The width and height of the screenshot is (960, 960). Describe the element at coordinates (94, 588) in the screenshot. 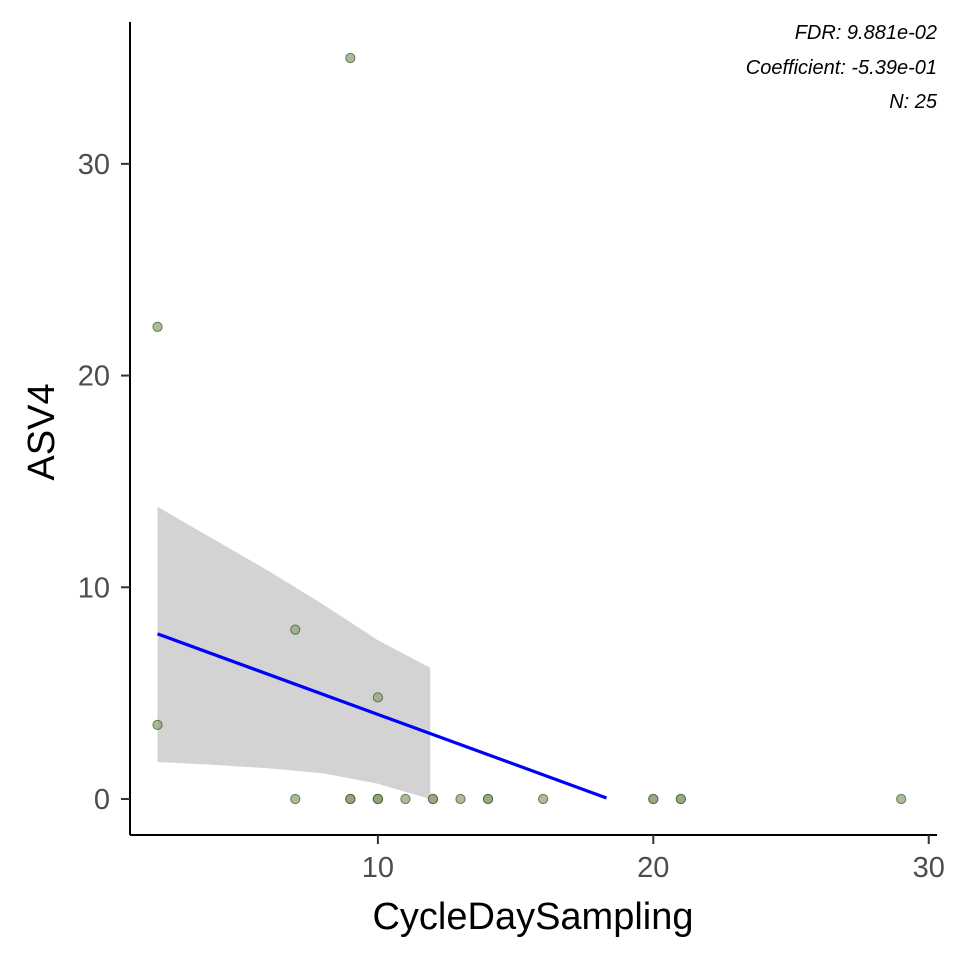

I see `y-tick-label: 10` at that location.